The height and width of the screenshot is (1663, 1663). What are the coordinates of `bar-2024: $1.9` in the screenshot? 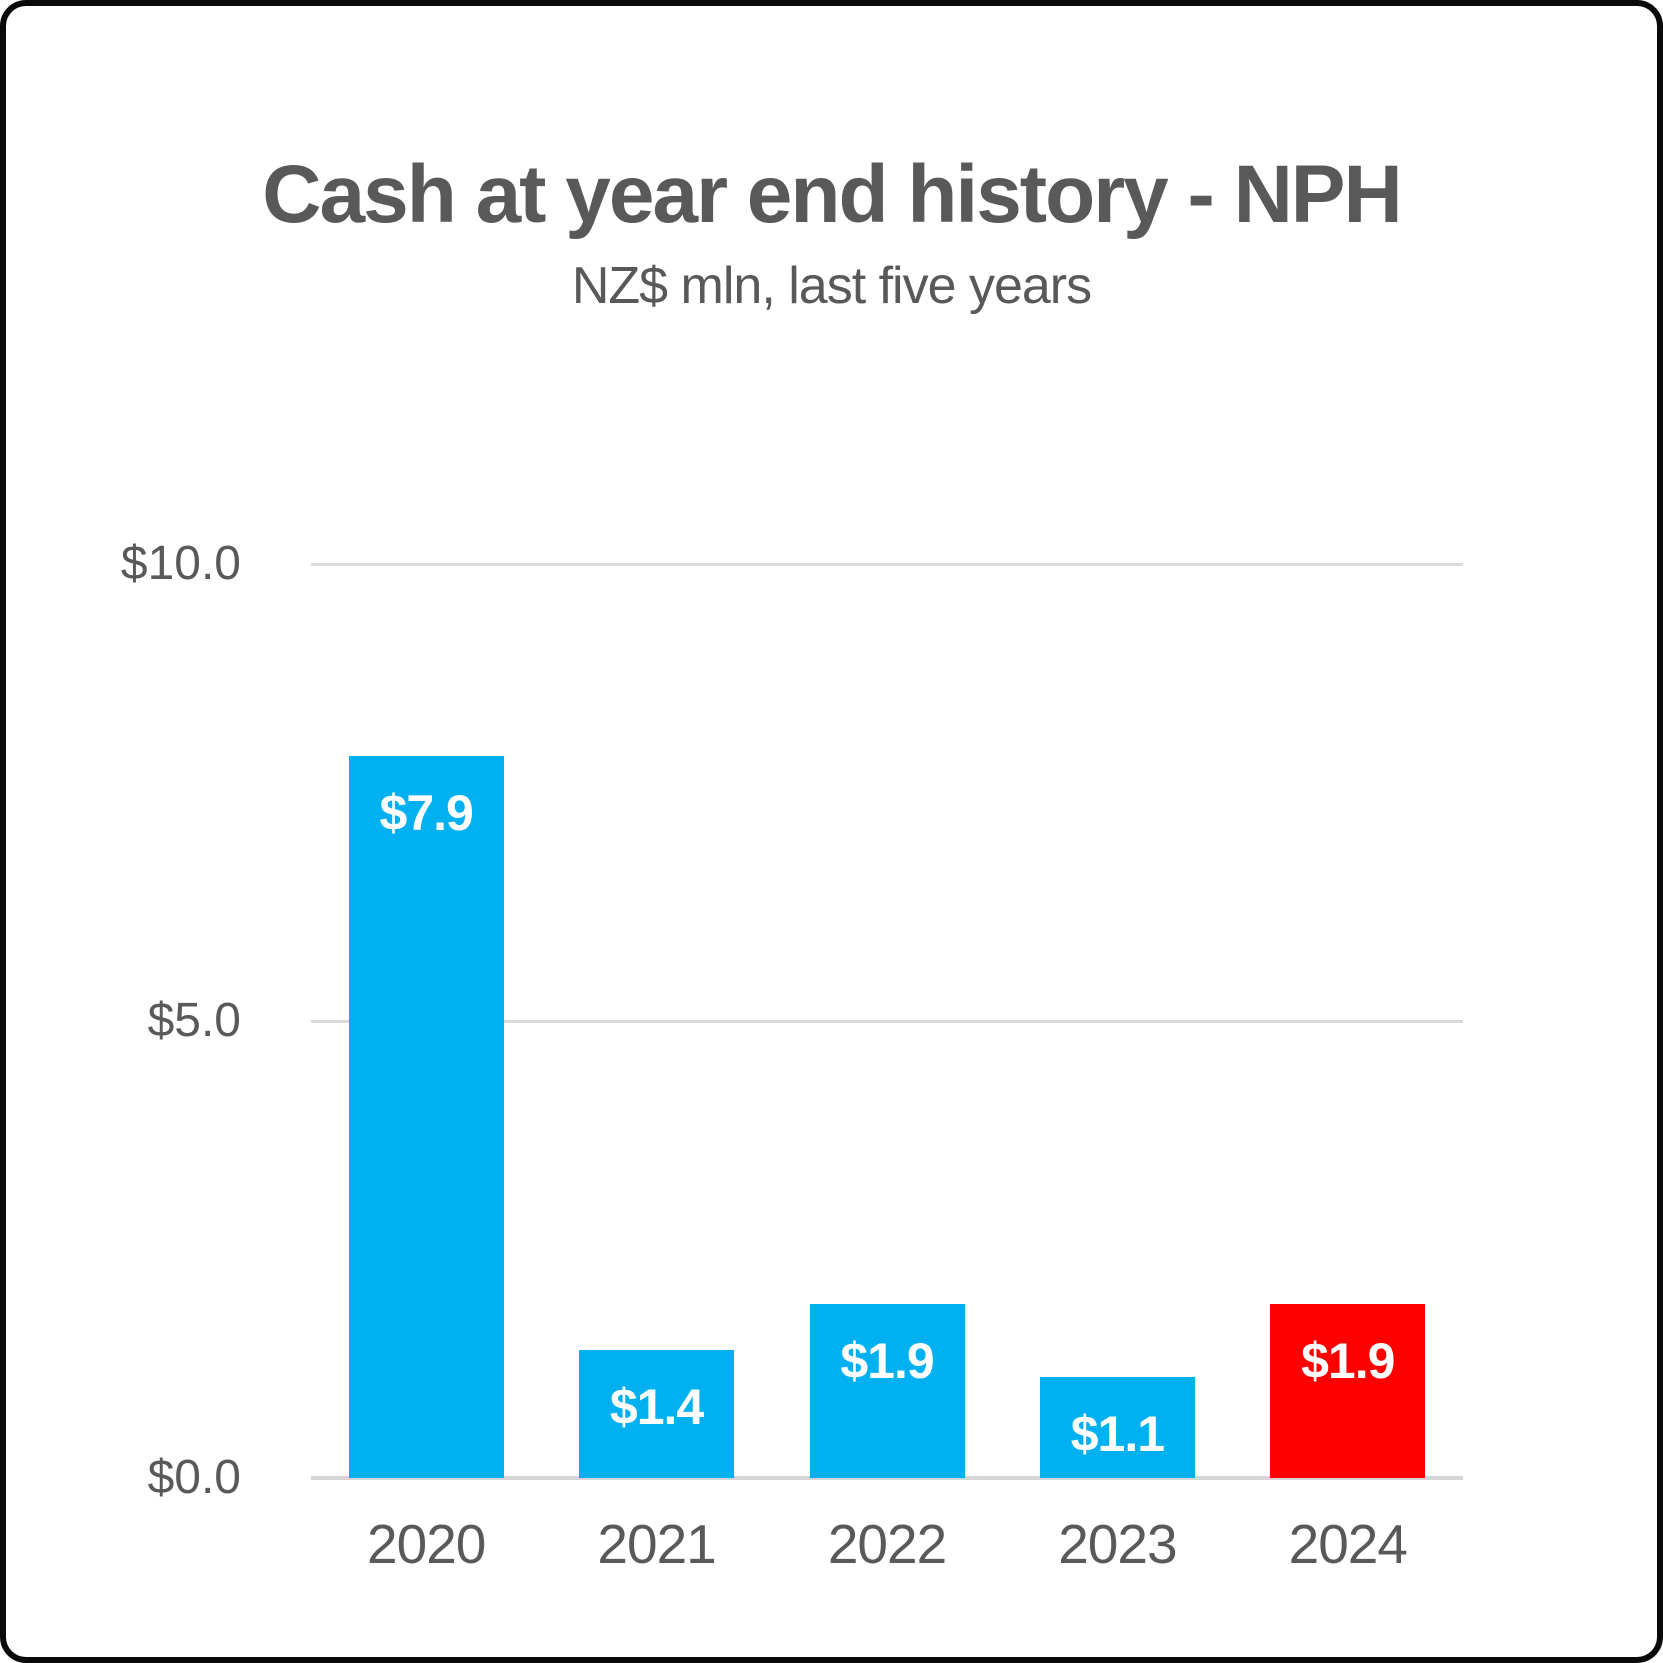 It's located at (1348, 1391).